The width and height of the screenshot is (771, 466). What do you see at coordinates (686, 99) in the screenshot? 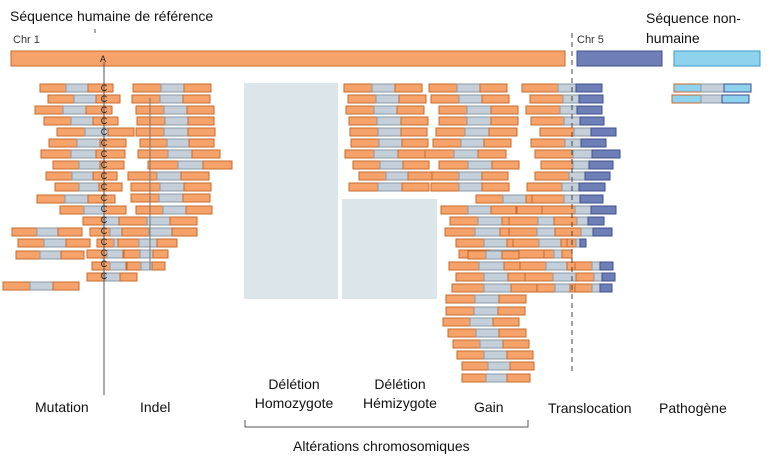
I see `pathogen-read` at bounding box center [686, 99].